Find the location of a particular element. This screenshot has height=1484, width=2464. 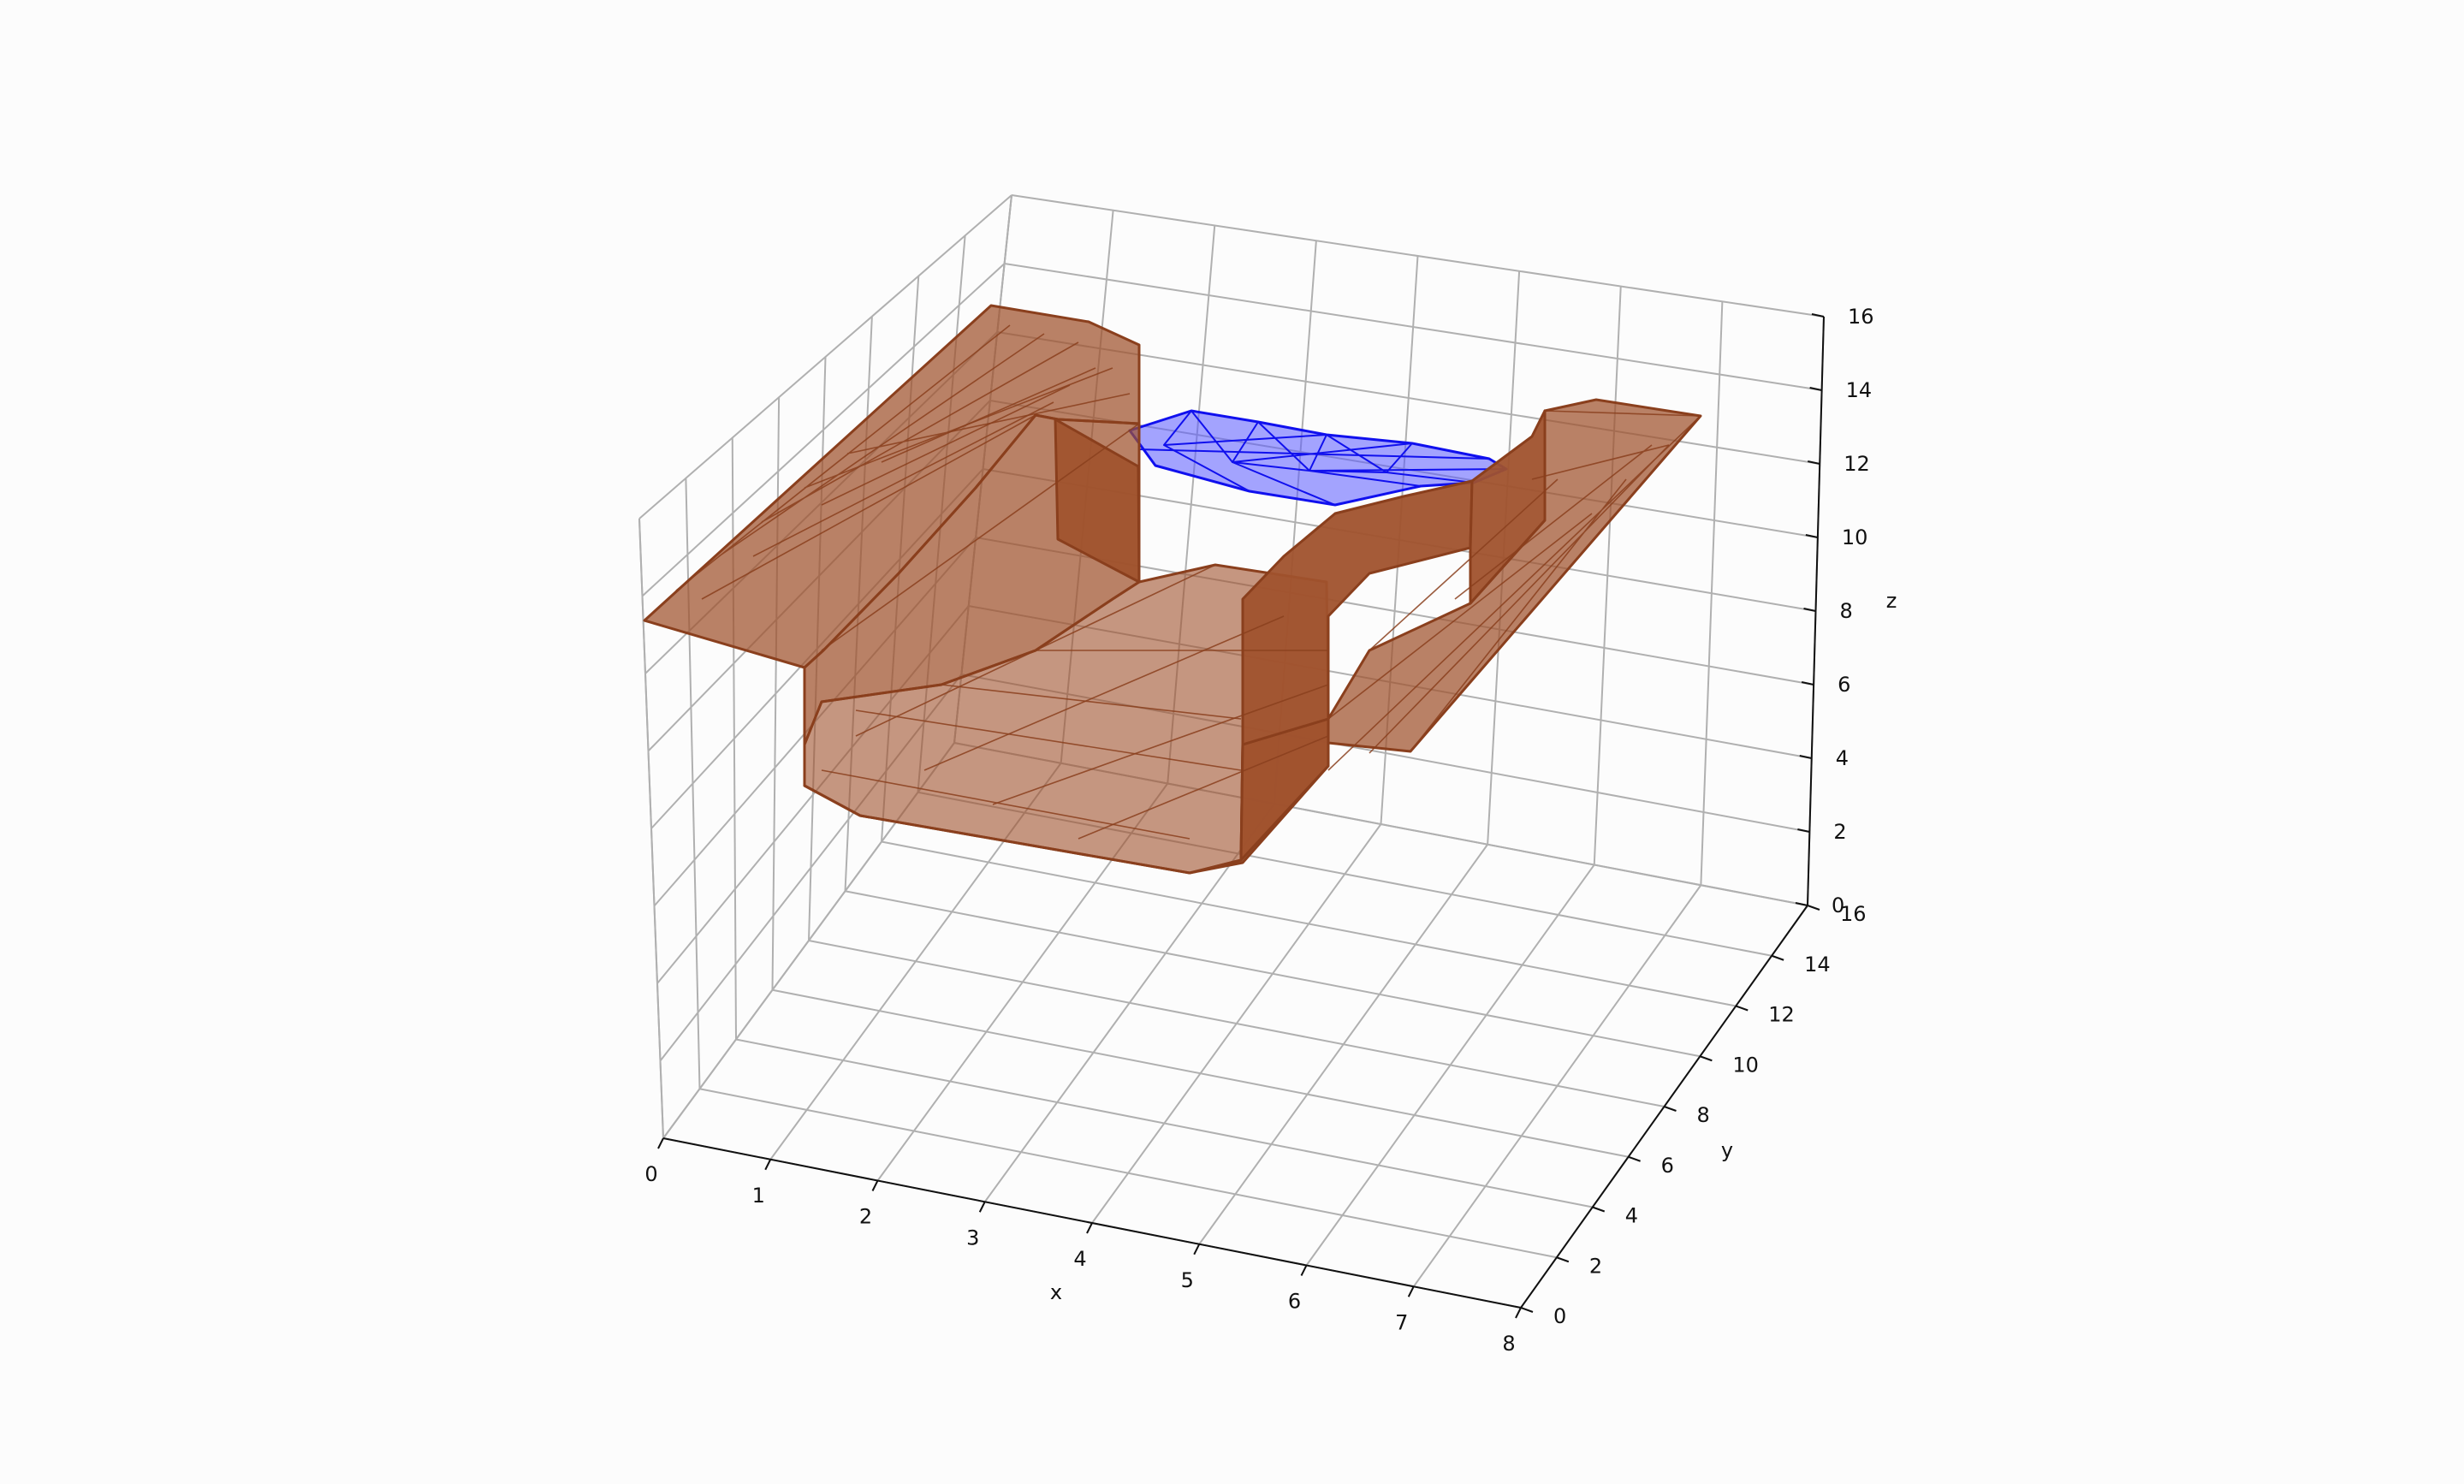

x-tick-label: 0 is located at coordinates (650, 1174).